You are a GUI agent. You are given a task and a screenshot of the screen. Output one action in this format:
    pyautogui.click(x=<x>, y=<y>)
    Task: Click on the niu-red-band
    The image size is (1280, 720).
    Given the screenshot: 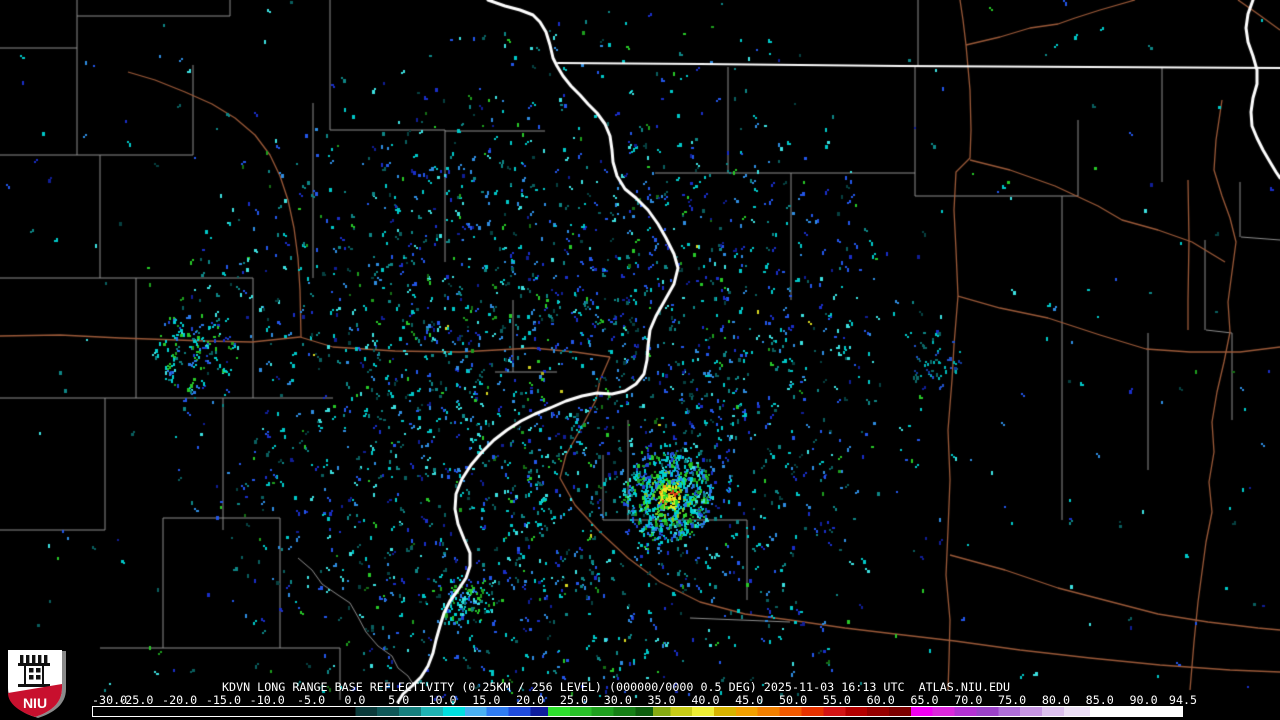 What is the action you would take?
    pyautogui.click(x=35, y=700)
    